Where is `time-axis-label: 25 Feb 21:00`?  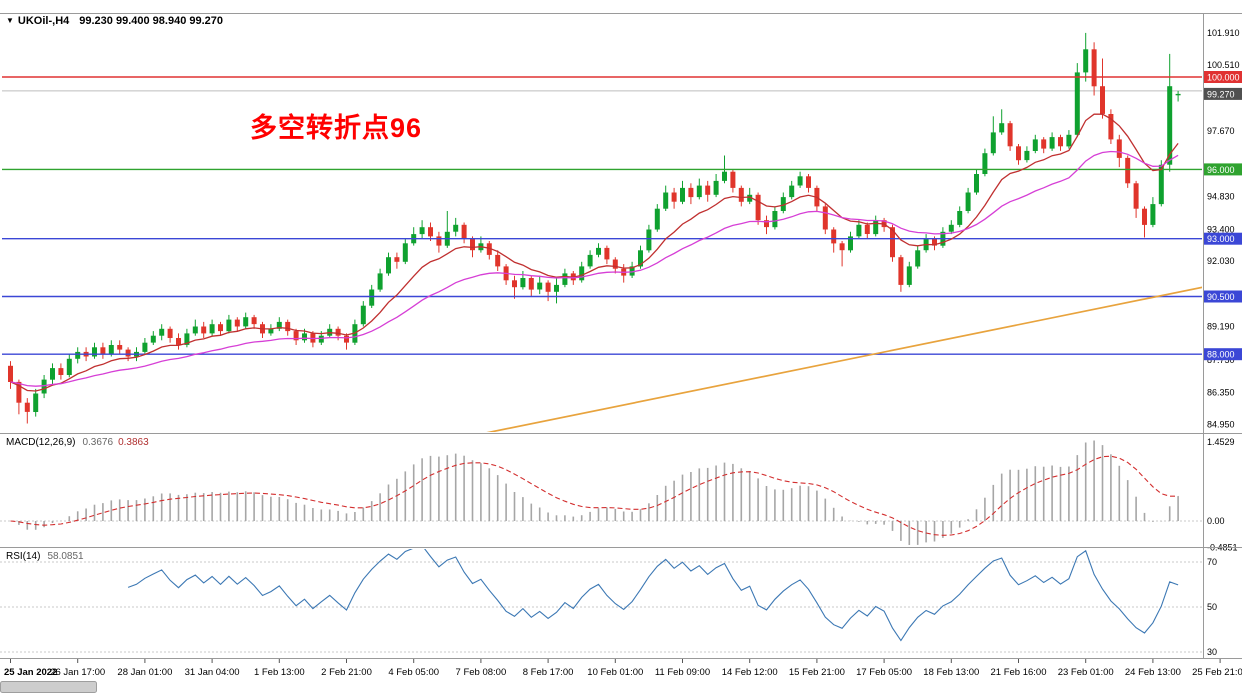 time-axis-label: 25 Feb 21:00 is located at coordinates (1217, 672).